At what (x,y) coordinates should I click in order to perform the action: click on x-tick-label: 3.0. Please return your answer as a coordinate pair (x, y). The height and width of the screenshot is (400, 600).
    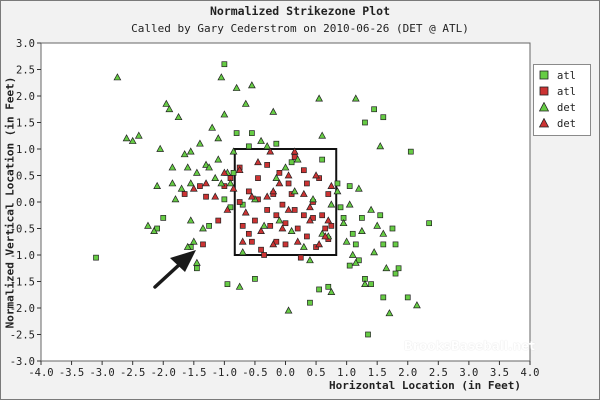
    Looking at the image, I should click on (468, 373).